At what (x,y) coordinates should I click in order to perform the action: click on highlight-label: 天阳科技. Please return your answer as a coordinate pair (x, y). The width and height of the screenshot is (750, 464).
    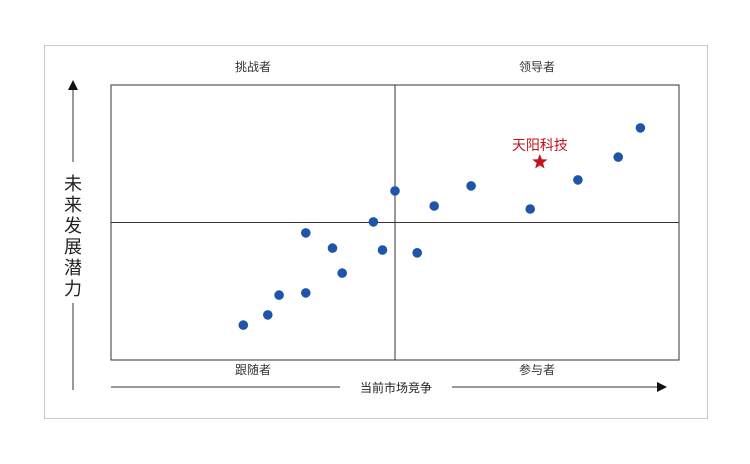
    Looking at the image, I should click on (540, 146).